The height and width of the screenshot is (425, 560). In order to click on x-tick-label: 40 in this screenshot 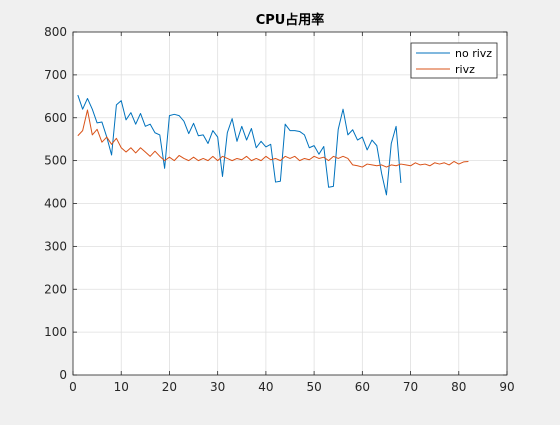, I will do `click(265, 387)`.